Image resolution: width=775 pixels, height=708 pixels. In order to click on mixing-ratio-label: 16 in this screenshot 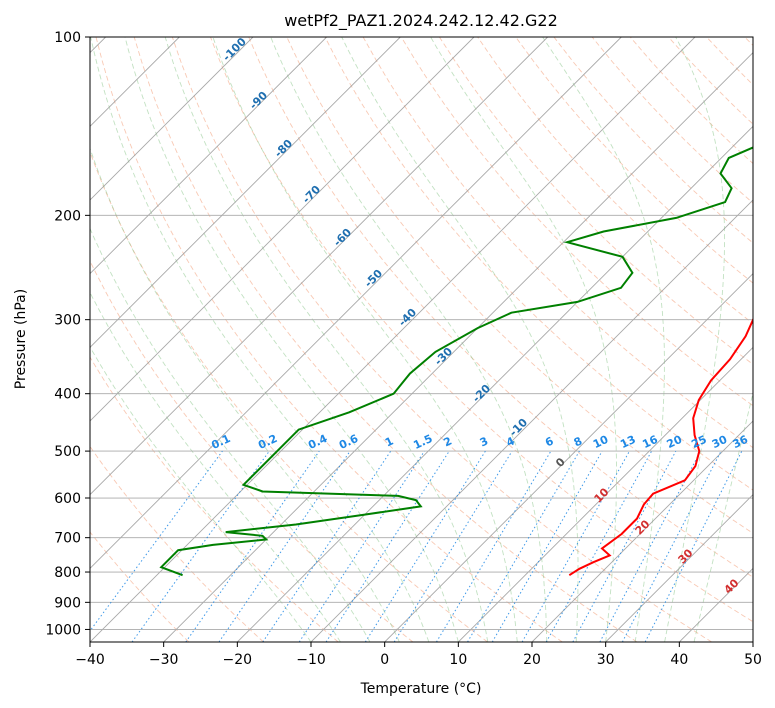, I will do `click(650, 442)`.